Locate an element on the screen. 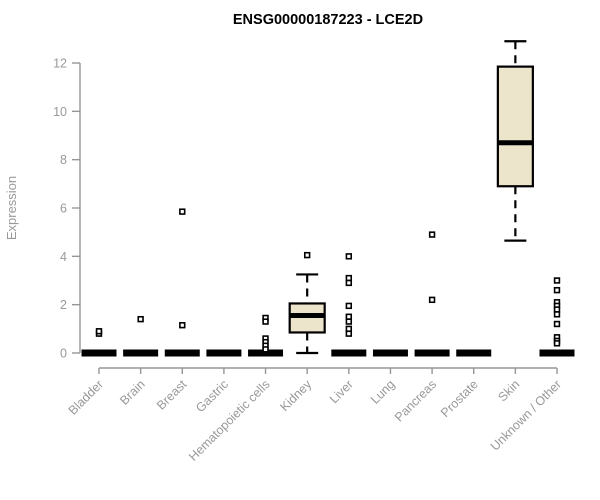 This screenshot has height=500, width=600. zero-bar-gastric is located at coordinates (224, 353).